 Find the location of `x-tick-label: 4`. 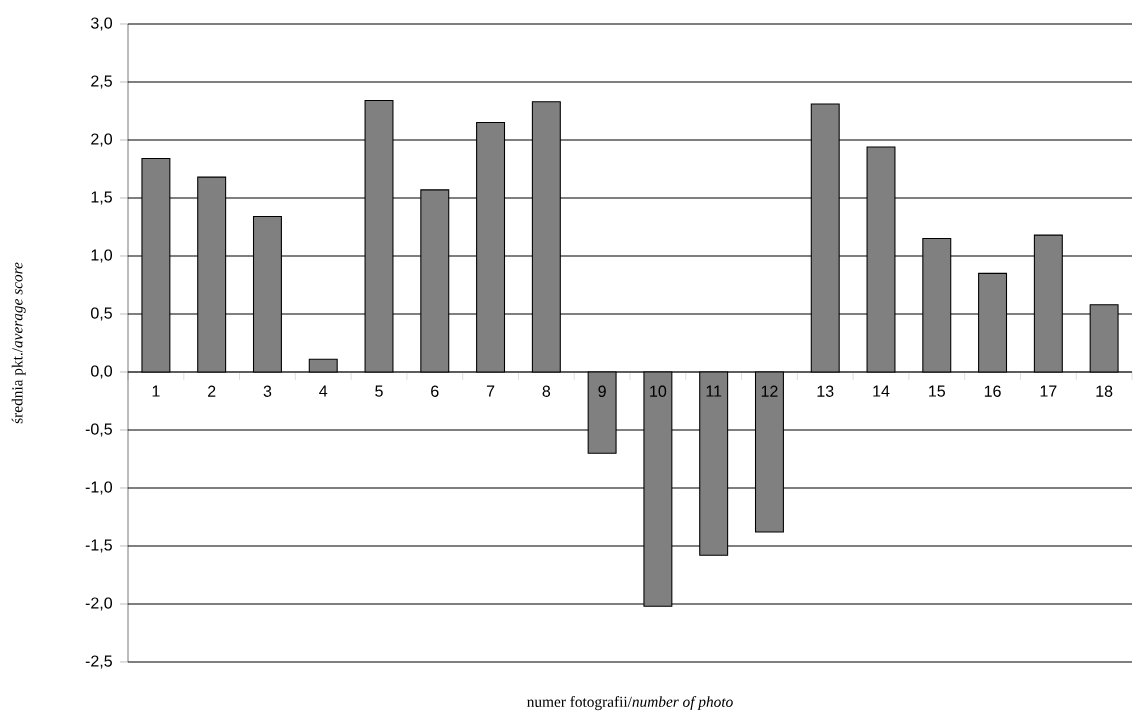

x-tick-label: 4 is located at coordinates (323, 391).